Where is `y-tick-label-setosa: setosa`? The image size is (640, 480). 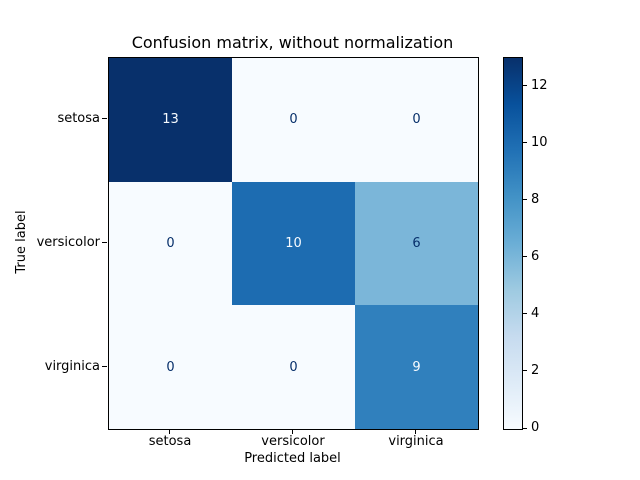 y-tick-label-setosa: setosa is located at coordinates (78, 118).